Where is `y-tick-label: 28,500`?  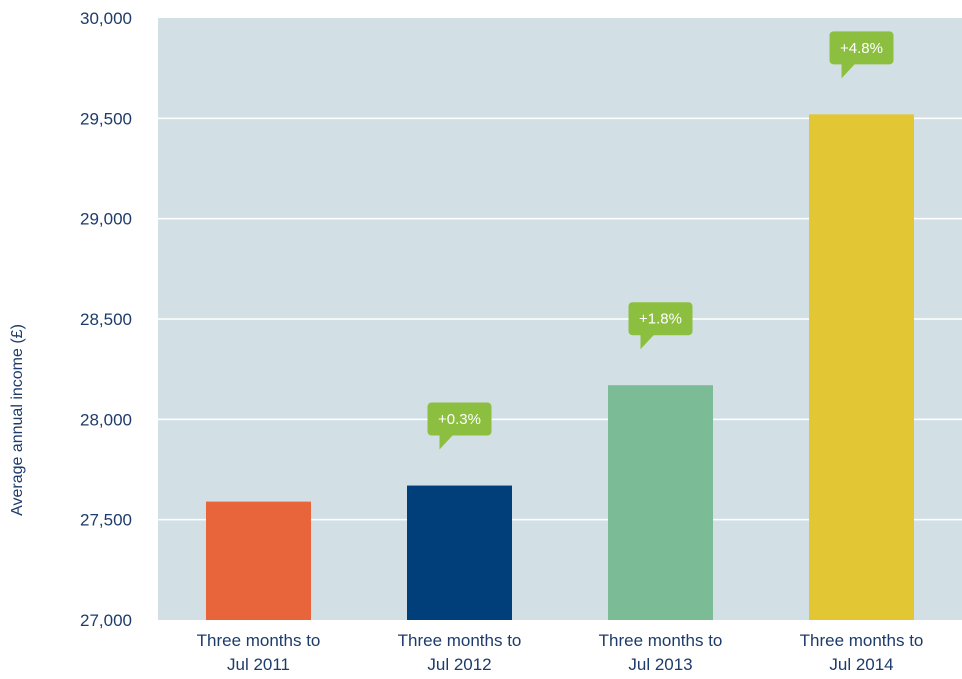
y-tick-label: 28,500 is located at coordinates (106, 319).